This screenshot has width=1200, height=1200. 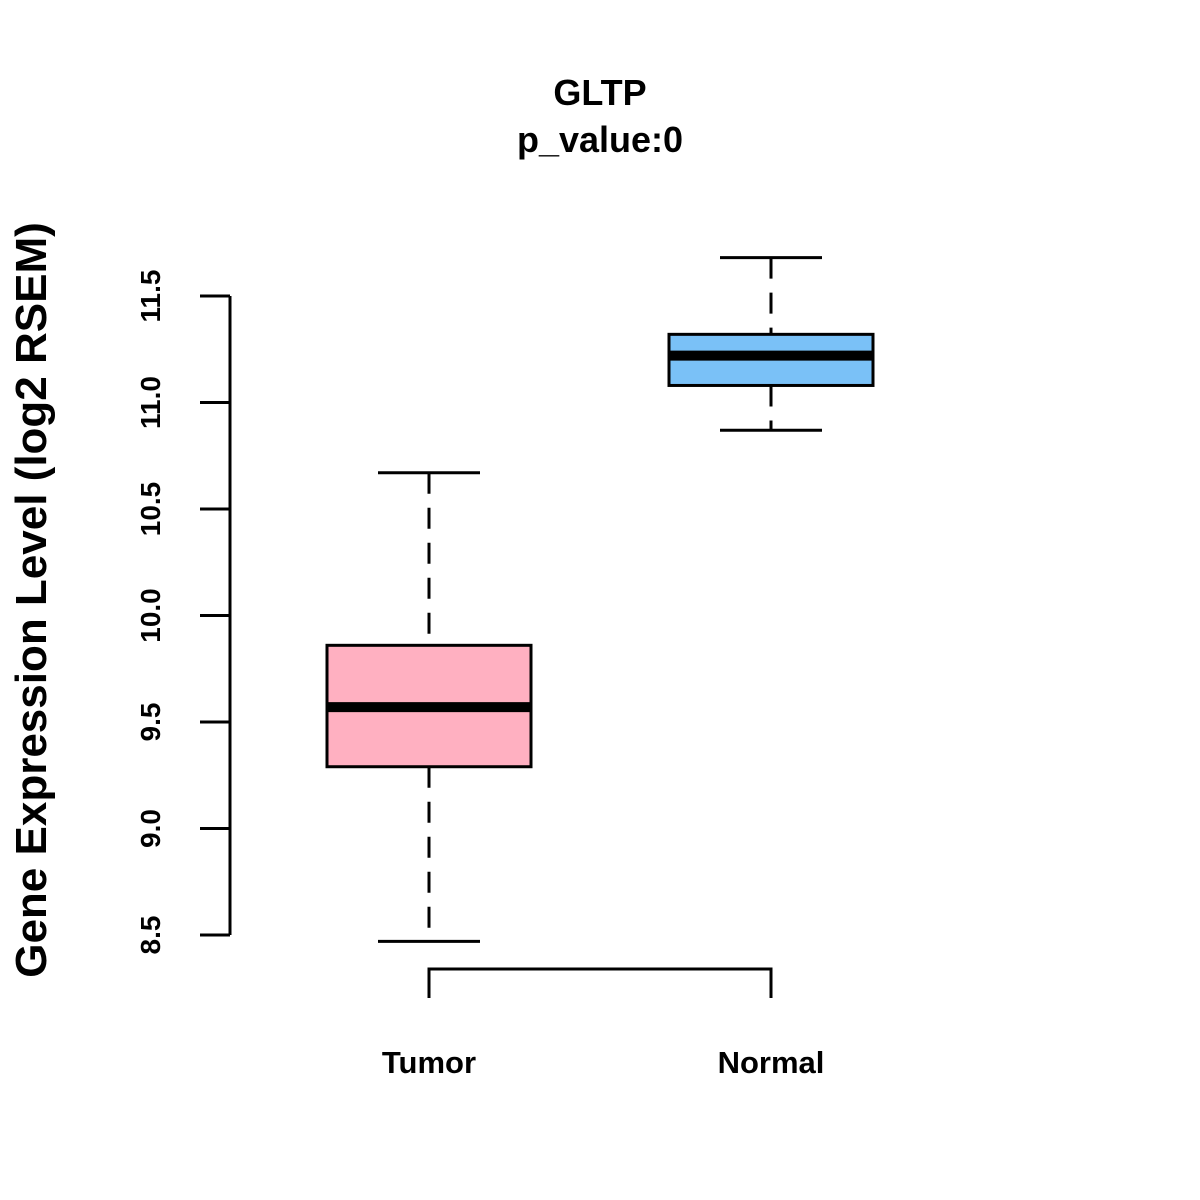 I want to click on category-label-tumor: Tumor, so click(x=429, y=1062).